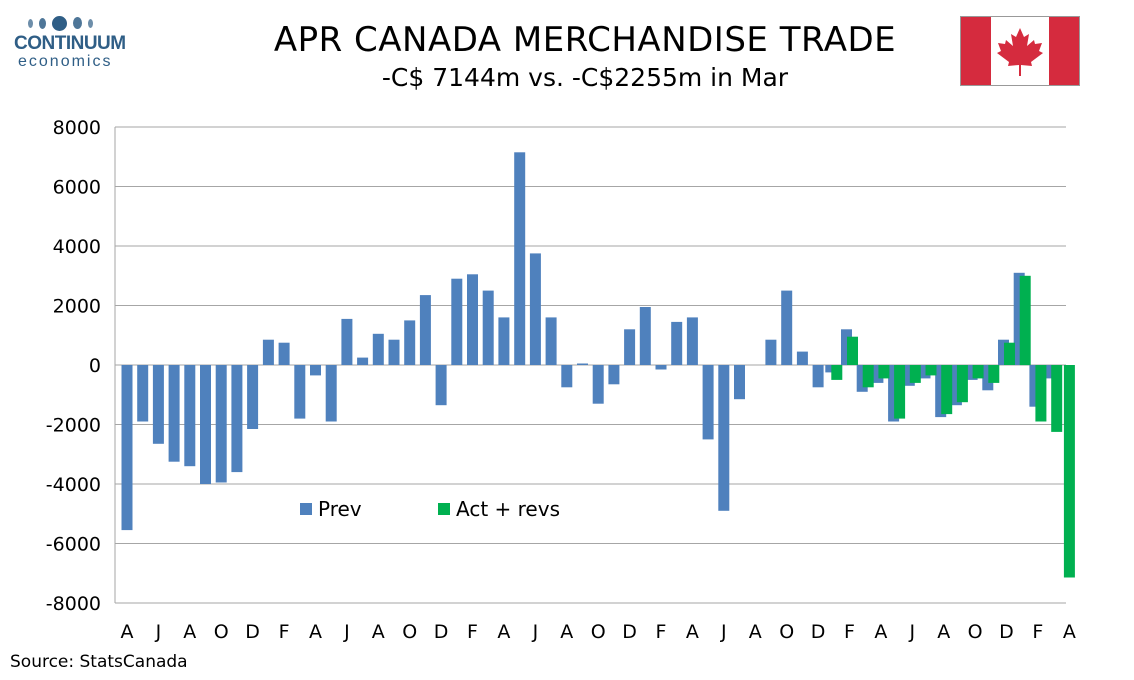 This screenshot has width=1134, height=680. What do you see at coordinates (77, 307) in the screenshot?
I see `y-tick-label: 2000` at bounding box center [77, 307].